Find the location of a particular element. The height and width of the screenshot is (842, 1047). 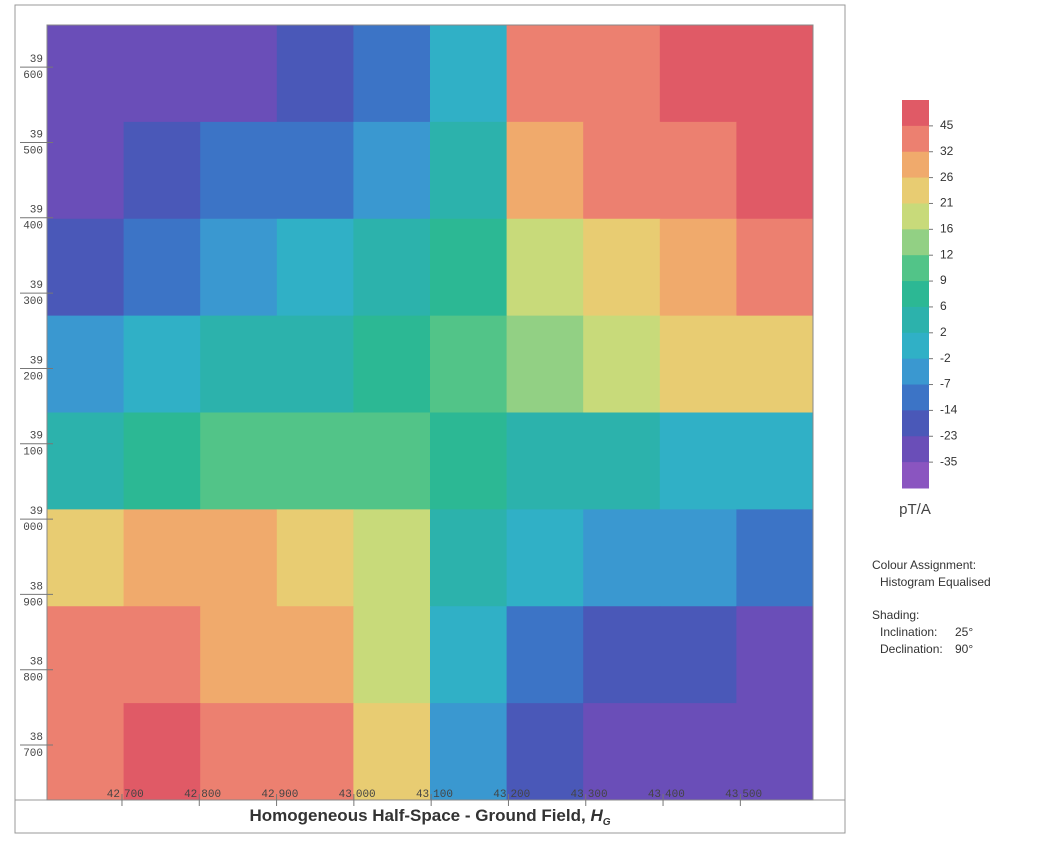

note: Colour Assignment: is located at coordinates (924, 565).